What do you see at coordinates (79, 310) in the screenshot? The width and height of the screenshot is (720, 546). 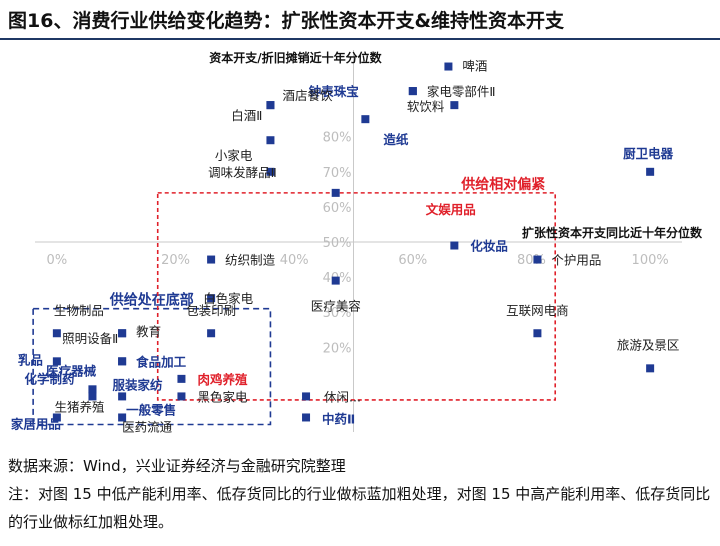 I see `data-label: 生物制品` at bounding box center [79, 310].